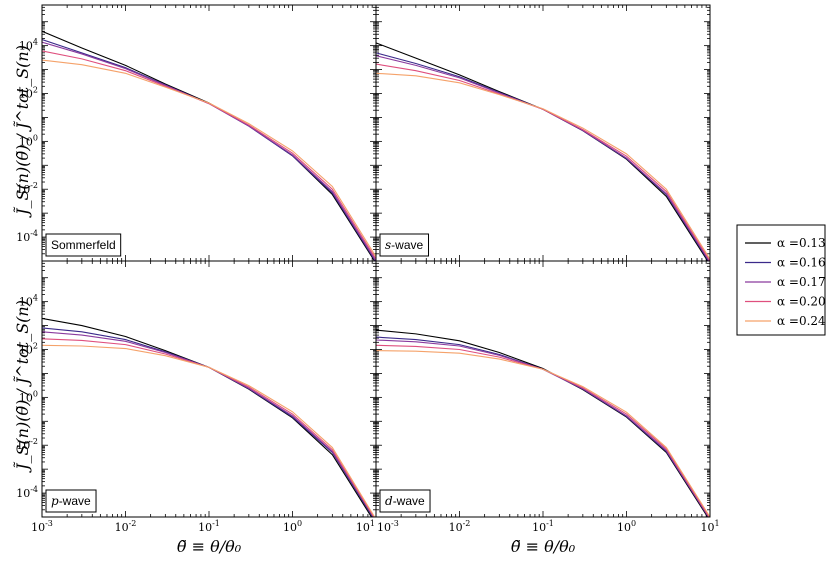  What do you see at coordinates (801, 282) in the screenshot?
I see `legend-label: α =0.17` at bounding box center [801, 282].